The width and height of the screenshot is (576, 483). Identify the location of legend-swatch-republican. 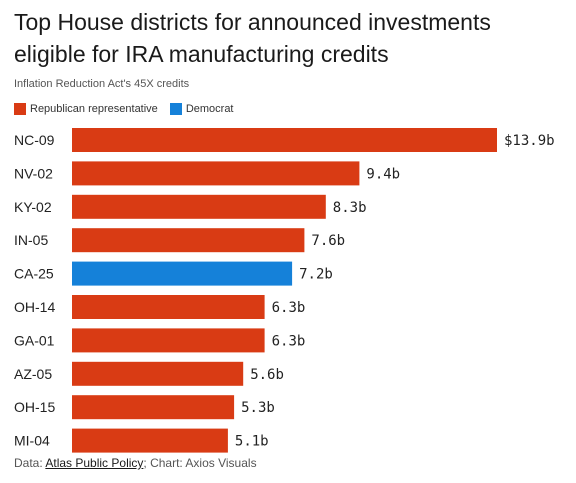
(20, 109).